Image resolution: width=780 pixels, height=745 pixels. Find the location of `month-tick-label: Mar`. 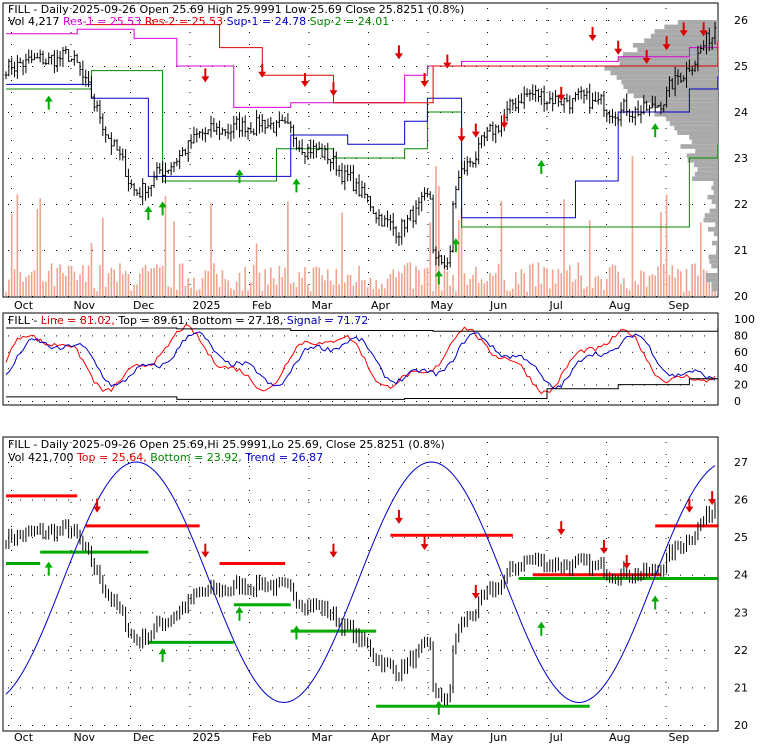

month-tick-label: Mar is located at coordinates (322, 737).